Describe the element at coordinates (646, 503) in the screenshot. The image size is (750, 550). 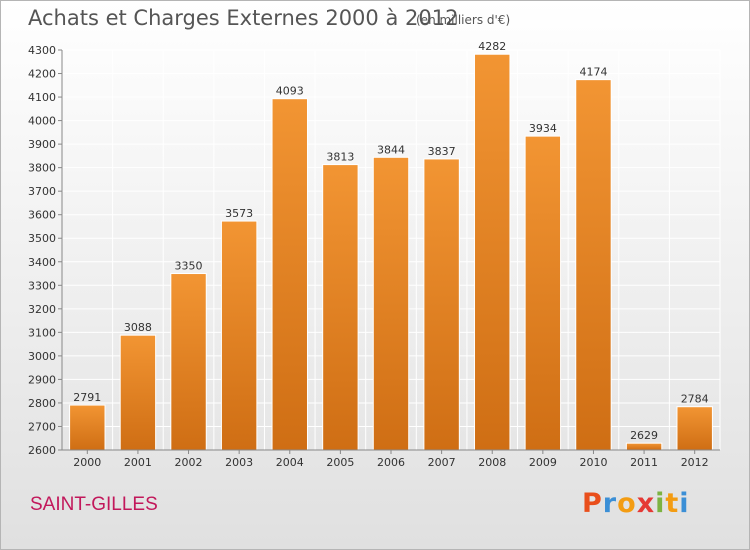
I see `logo-letter: x` at that location.